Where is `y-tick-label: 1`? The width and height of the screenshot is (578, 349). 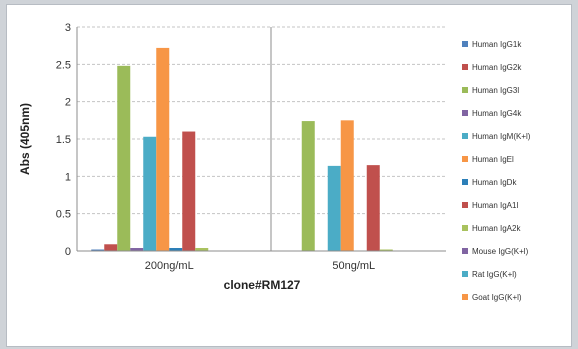
y-tick-label: 1 is located at coordinates (68, 177).